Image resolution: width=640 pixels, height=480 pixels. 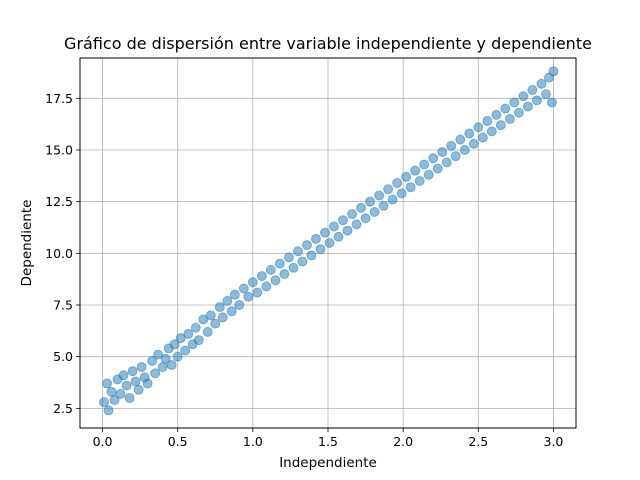 What do you see at coordinates (63, 305) in the screenshot?
I see `y-tick-label: 7.5` at bounding box center [63, 305].